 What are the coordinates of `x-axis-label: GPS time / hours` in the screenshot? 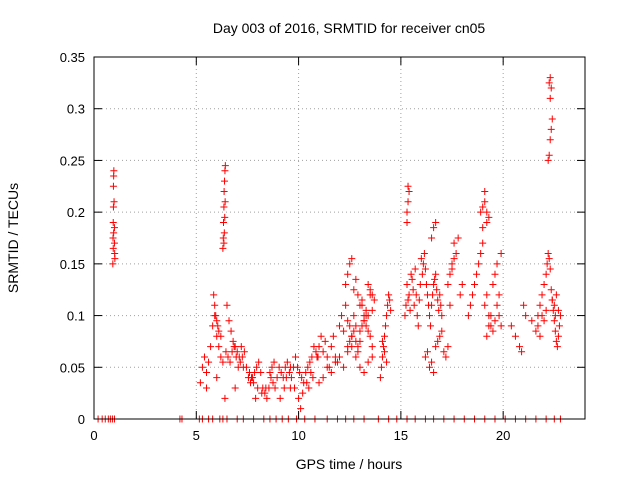 It's located at (349, 464).